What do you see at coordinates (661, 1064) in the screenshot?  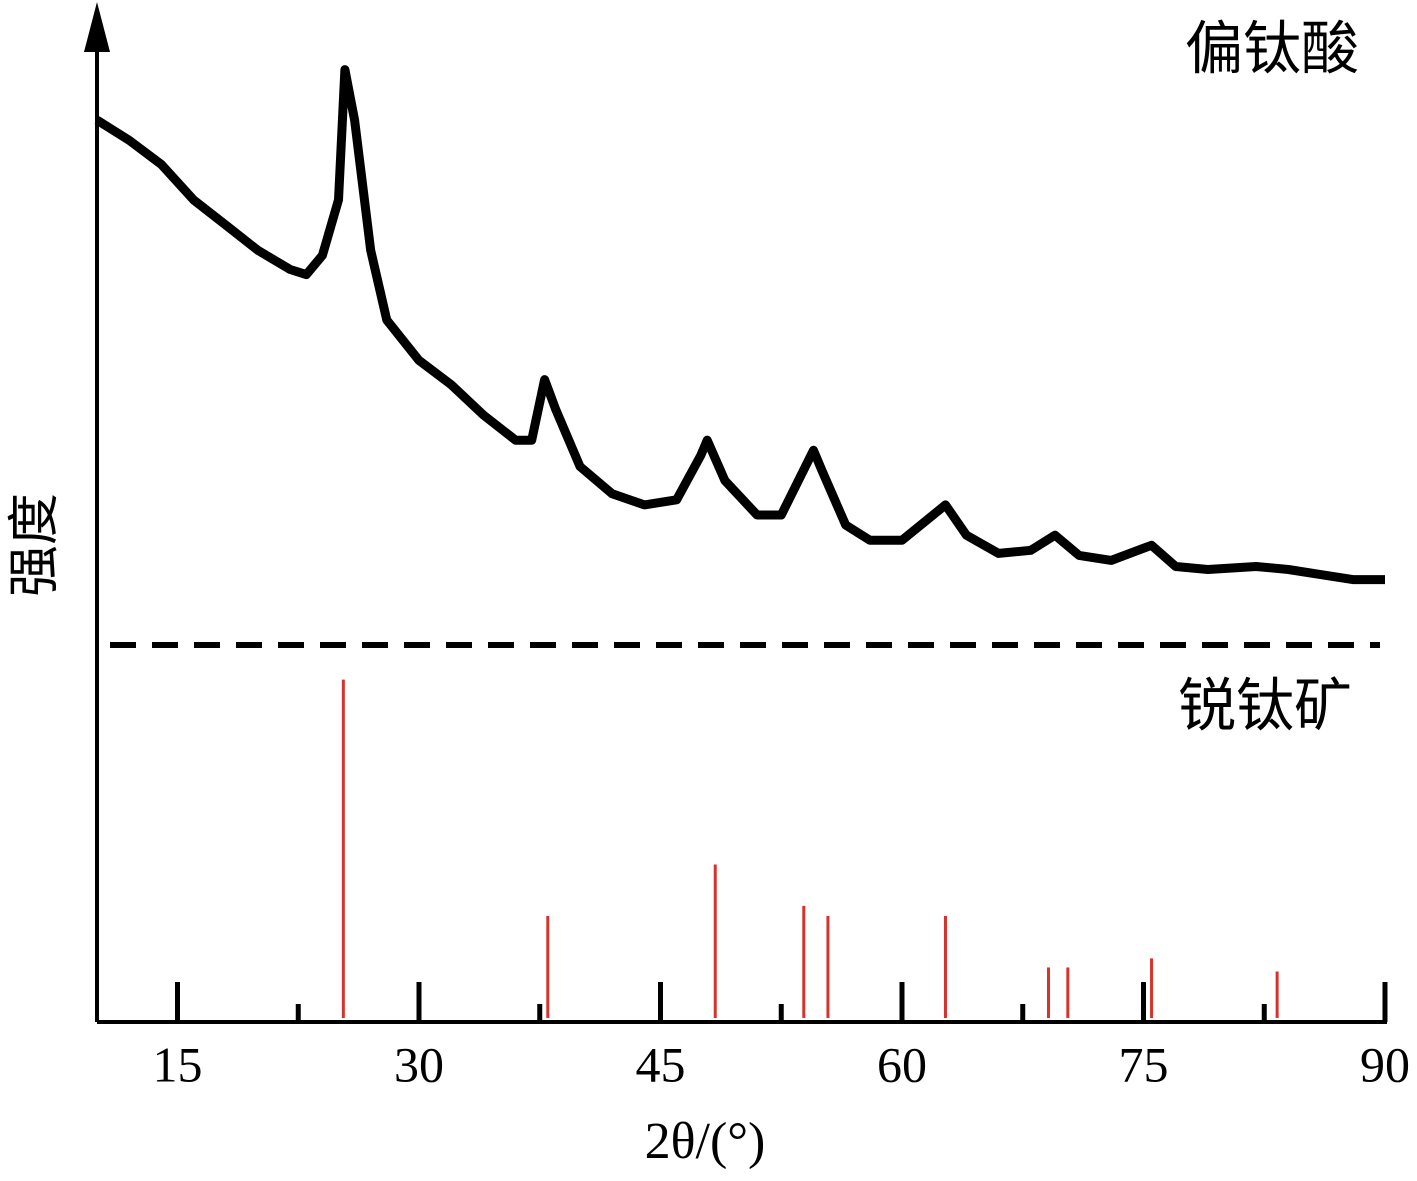 I see `x-tick-label: 45` at bounding box center [661, 1064].